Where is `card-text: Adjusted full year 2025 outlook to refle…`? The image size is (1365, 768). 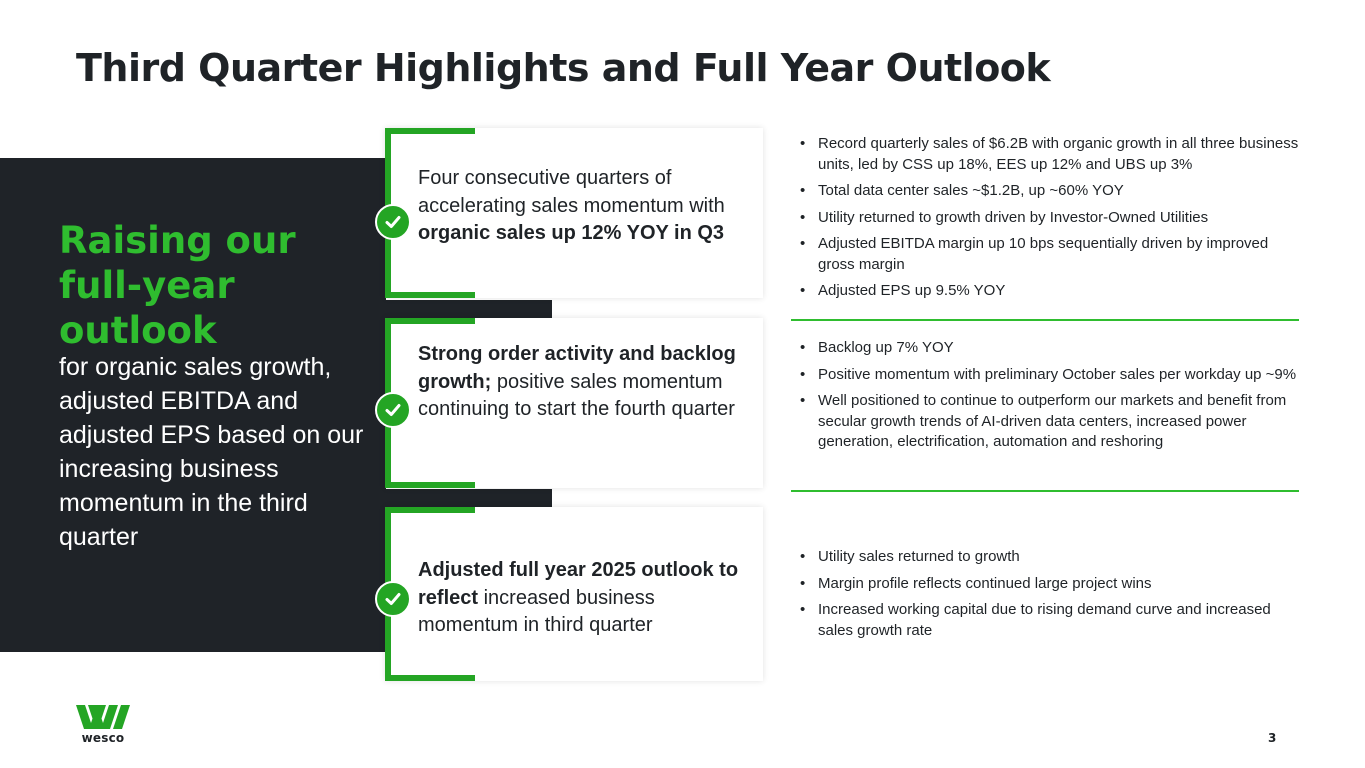 card-text: Adjusted full year 2025 outlook to refle… is located at coordinates (578, 597).